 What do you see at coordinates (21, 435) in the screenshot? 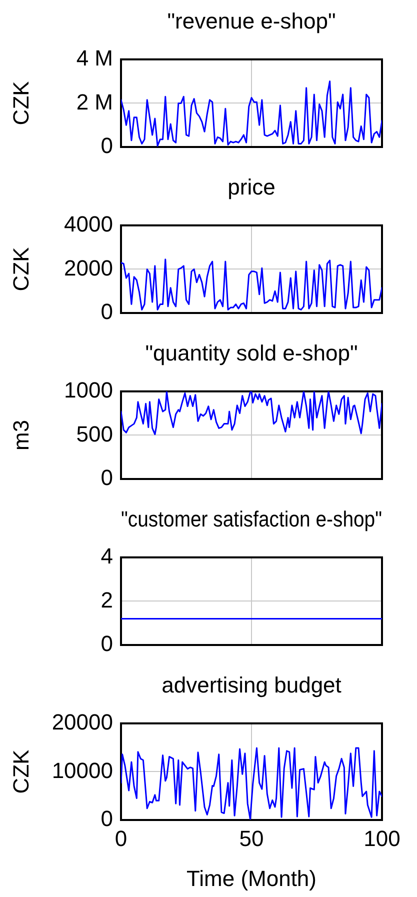
I see `y-axis-title: m3` at bounding box center [21, 435].